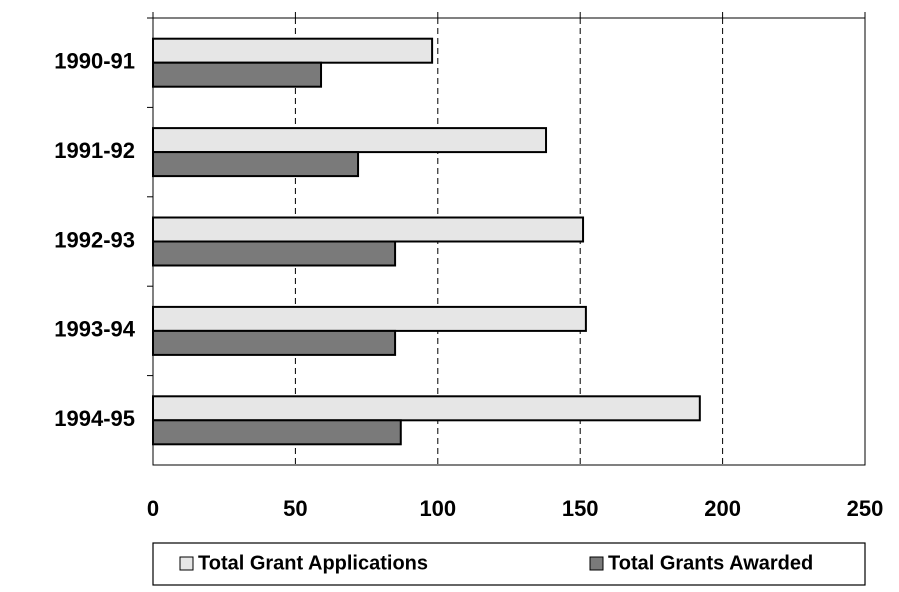  Describe the element at coordinates (313, 563) in the screenshot. I see `legend-label: Total Grant Applications` at that location.